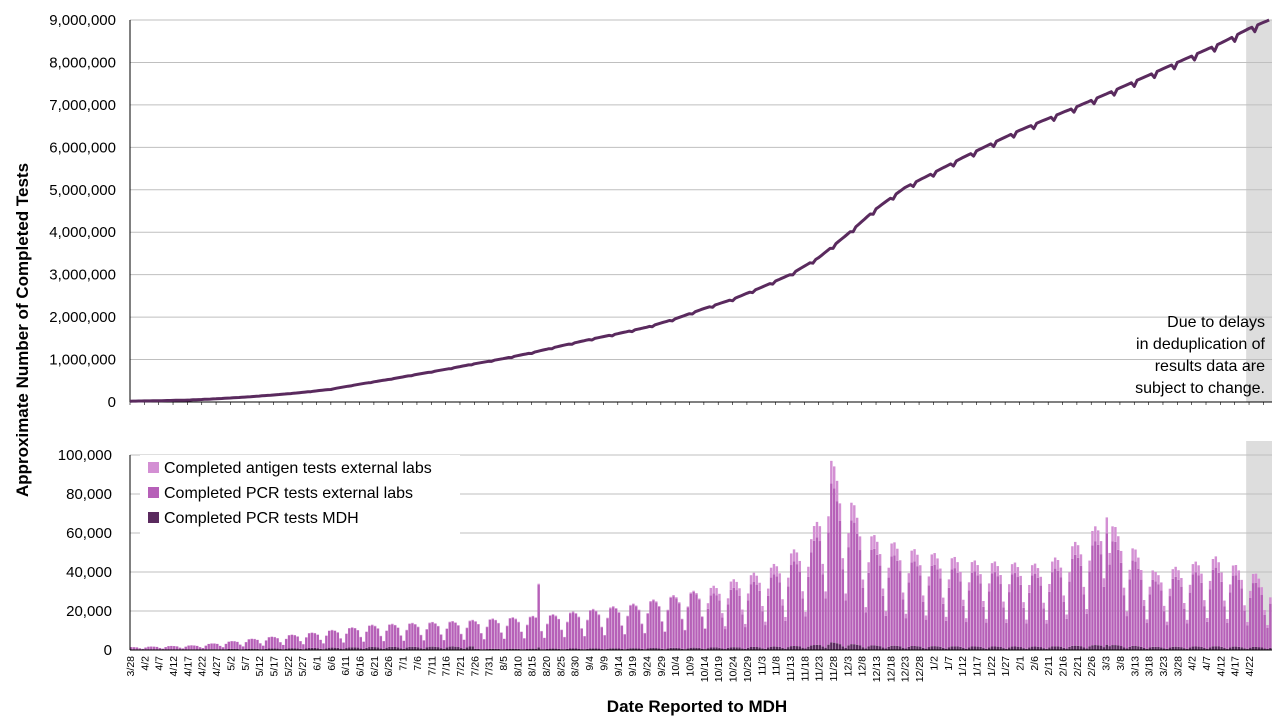 Image resolution: width=1280 pixels, height=720 pixels. I want to click on x-tick-label: 8/20, so click(547, 666).